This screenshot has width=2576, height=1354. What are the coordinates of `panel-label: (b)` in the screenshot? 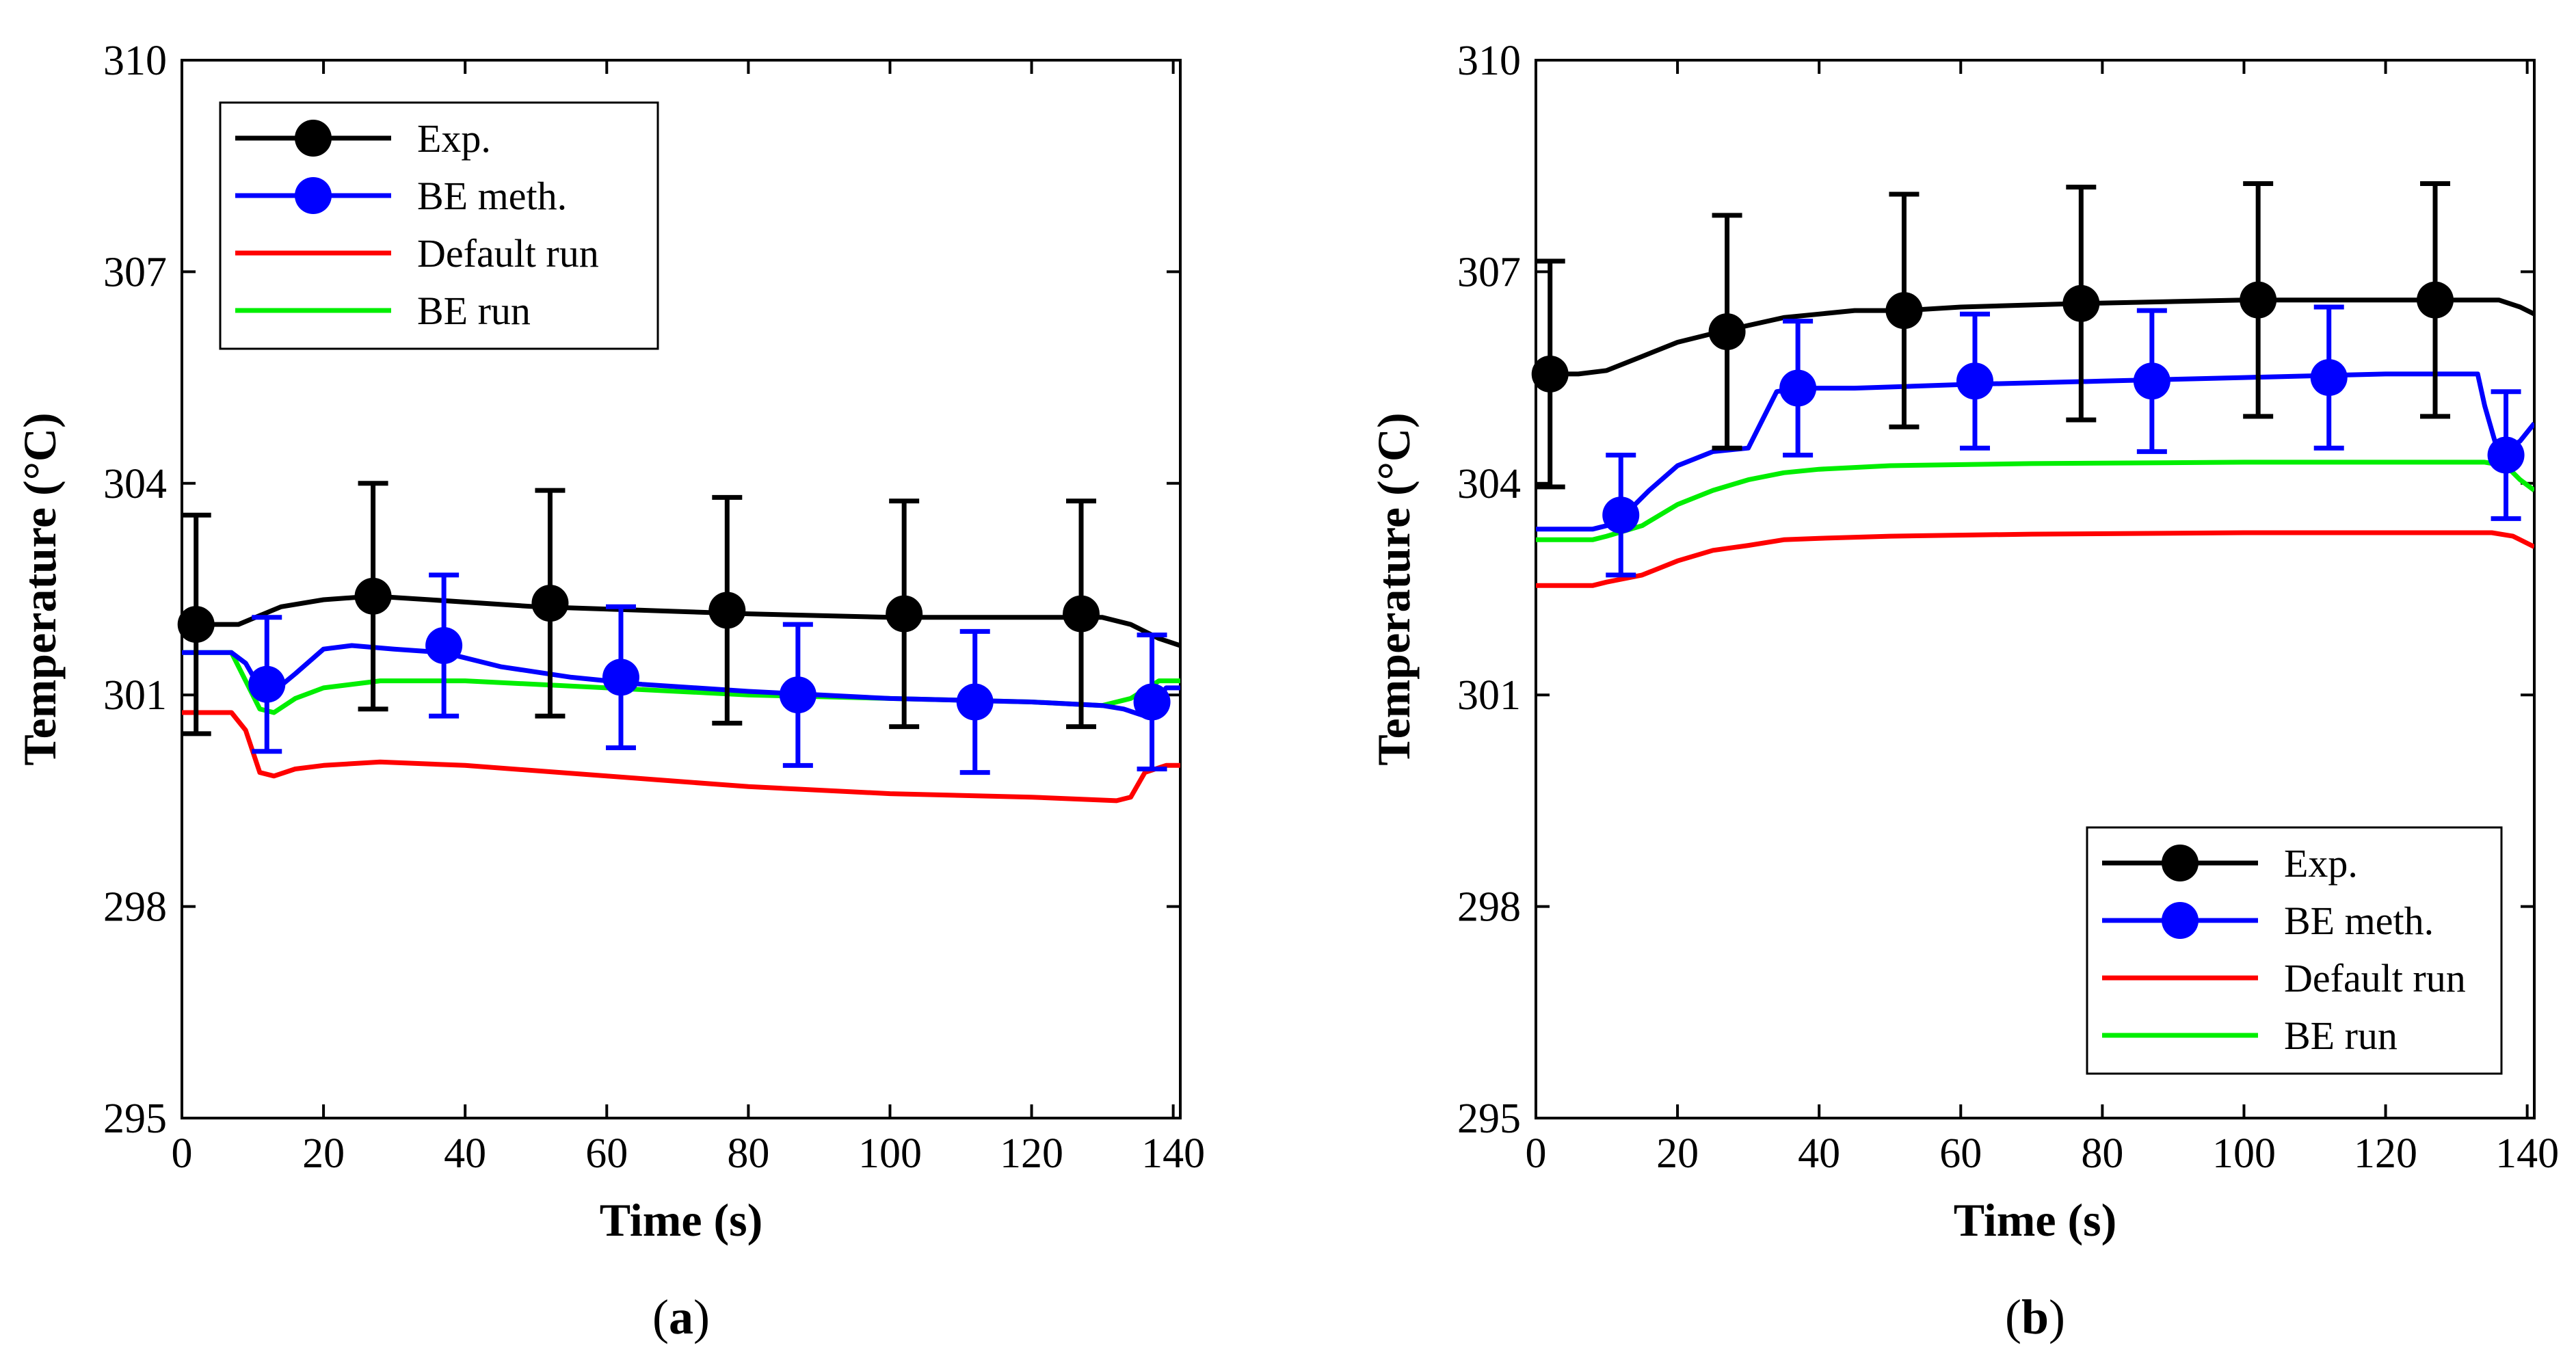 It's located at (2035, 1317).